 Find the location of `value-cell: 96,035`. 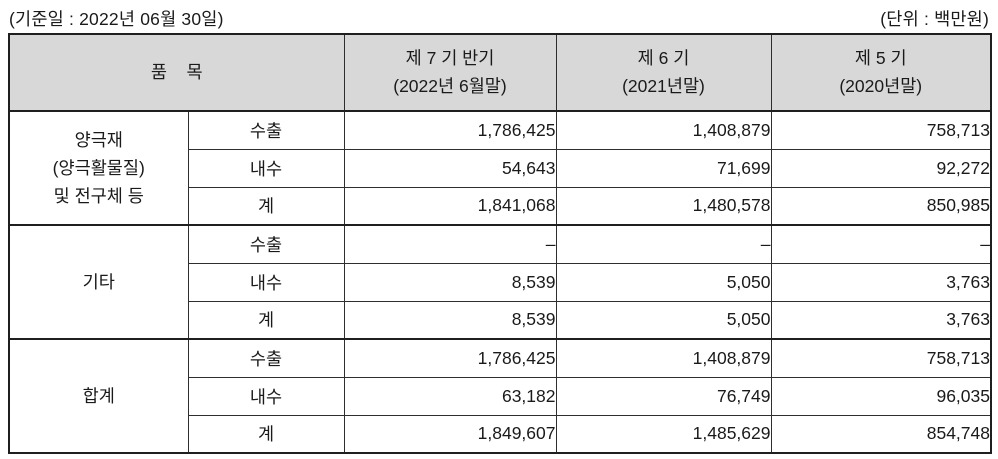

value-cell: 96,035 is located at coordinates (881, 396).